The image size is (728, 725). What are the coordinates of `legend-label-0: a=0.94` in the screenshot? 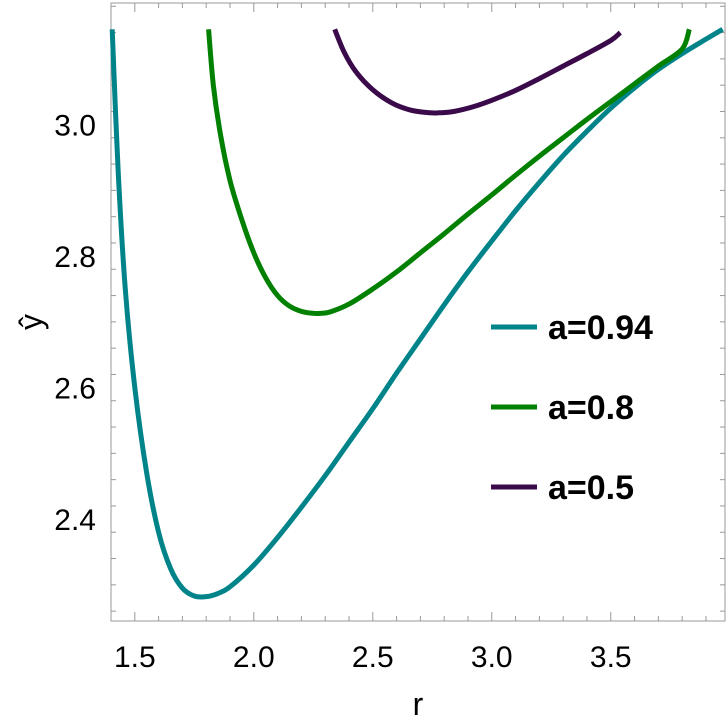 It's located at (600, 328).